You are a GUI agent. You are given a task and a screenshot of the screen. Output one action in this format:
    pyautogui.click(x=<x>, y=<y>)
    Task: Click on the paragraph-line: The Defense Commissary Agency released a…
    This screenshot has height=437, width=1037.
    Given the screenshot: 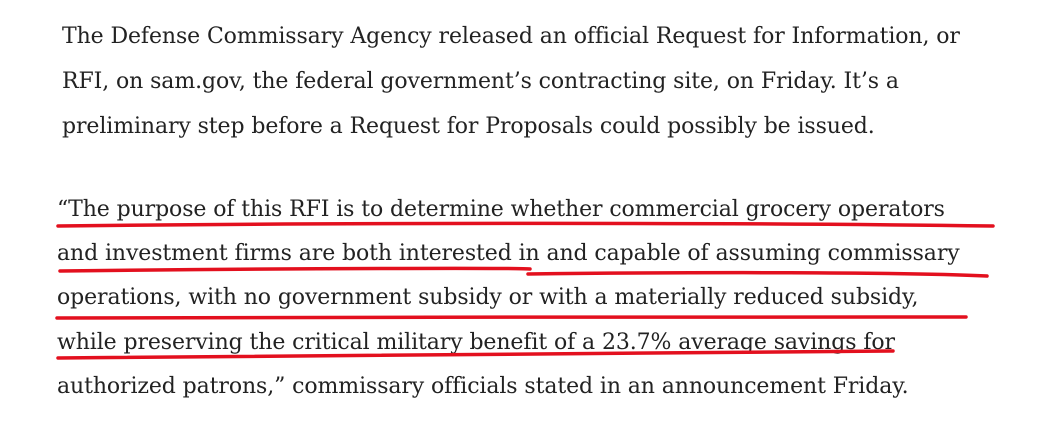 What is the action you would take?
    pyautogui.click(x=511, y=36)
    